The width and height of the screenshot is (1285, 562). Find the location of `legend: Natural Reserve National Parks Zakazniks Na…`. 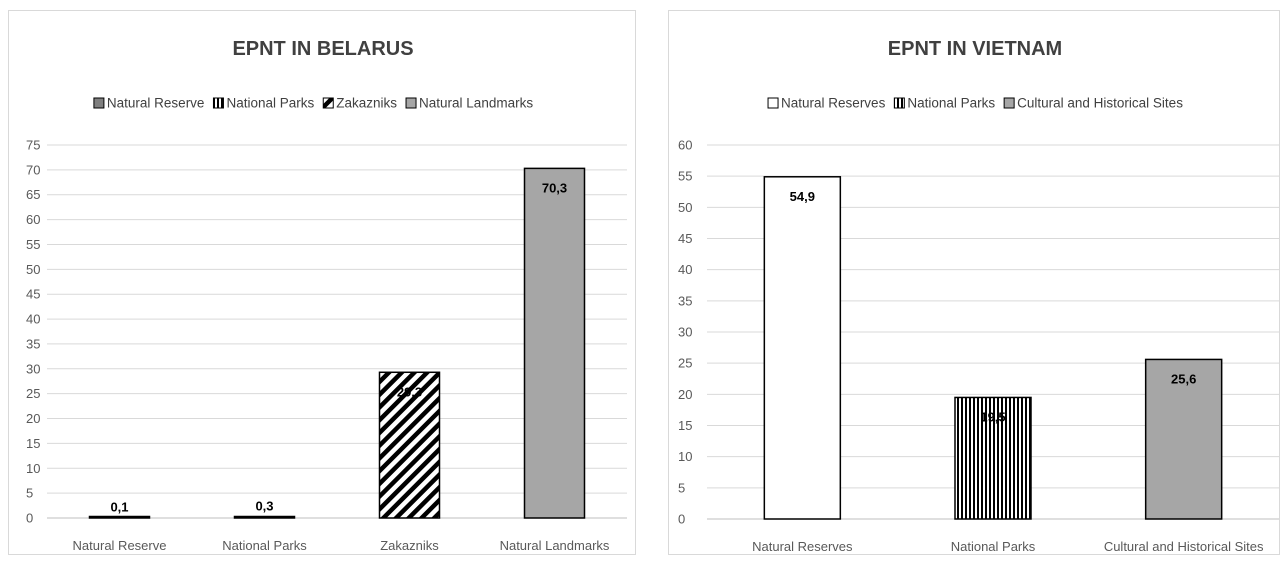

legend: Natural Reserve National Parks Zakazniks Na… is located at coordinates (313, 103).